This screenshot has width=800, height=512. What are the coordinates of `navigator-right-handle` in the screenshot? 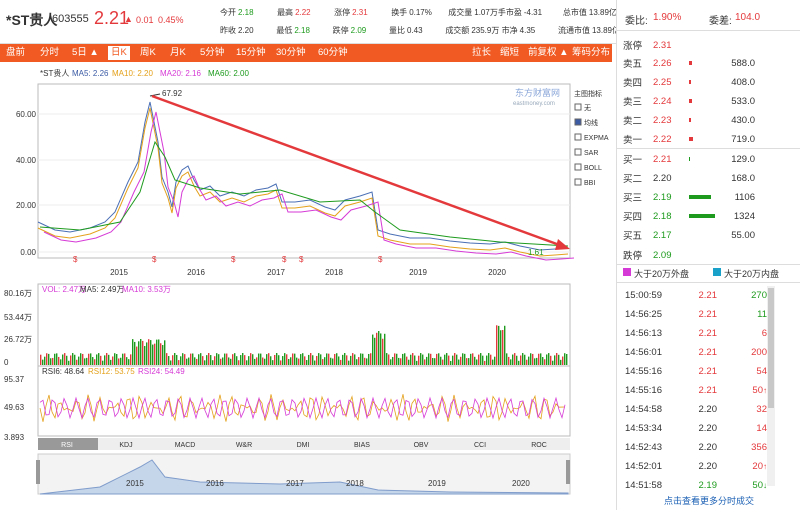 It's located at (568, 472).